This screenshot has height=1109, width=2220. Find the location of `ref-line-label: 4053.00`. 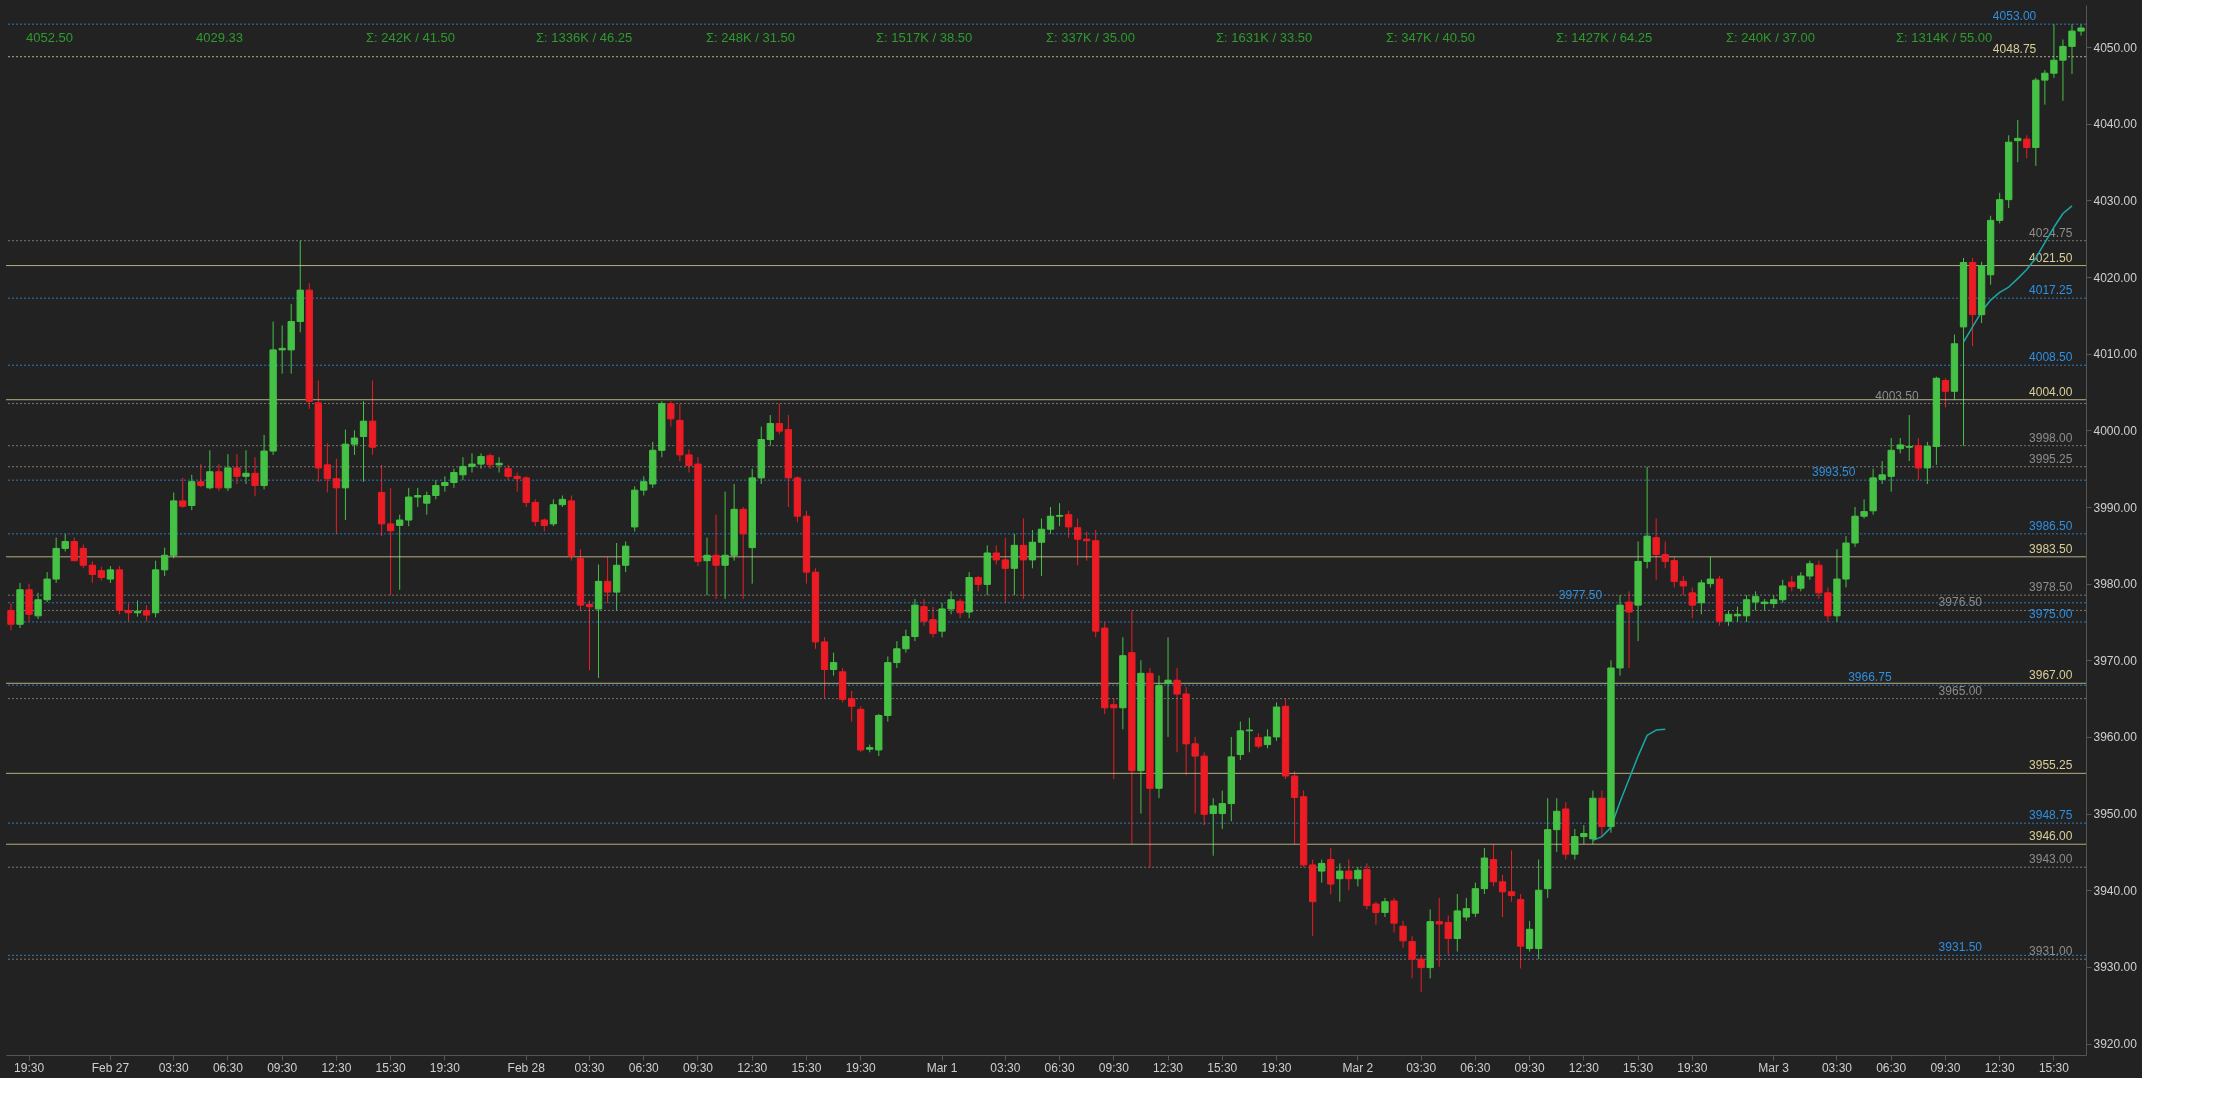

ref-line-label: 4053.00 is located at coordinates (2014, 16).